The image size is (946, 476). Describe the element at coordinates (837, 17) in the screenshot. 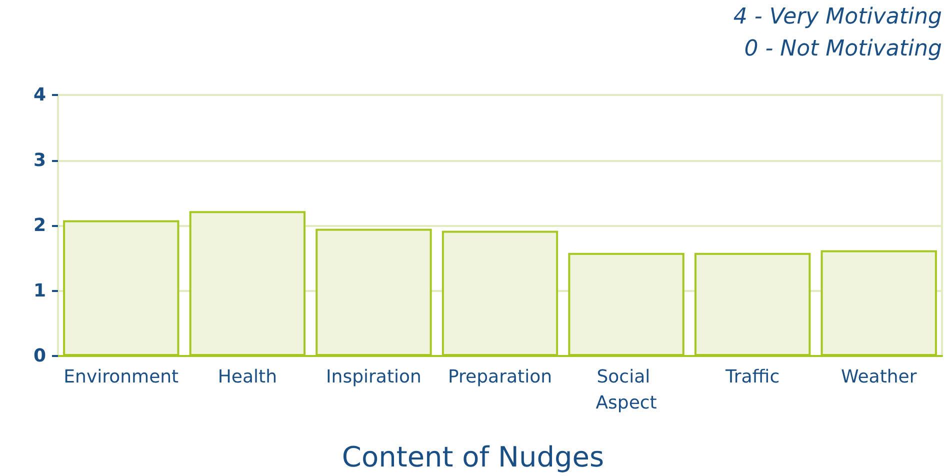

I see `text: 4 - Very Motivating` at that location.